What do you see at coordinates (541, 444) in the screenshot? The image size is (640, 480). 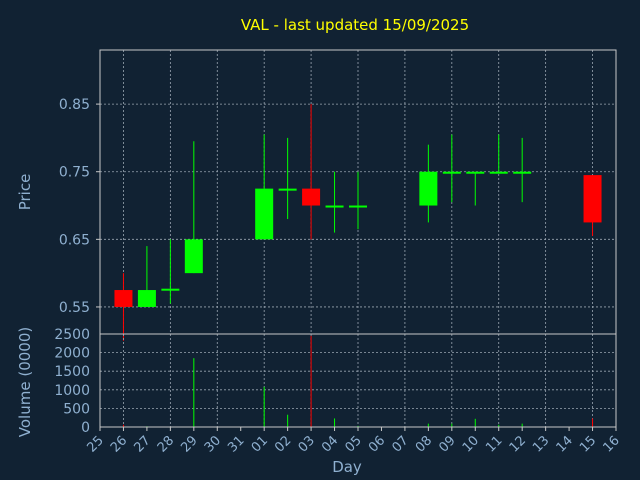 I see `x-tick-label: 13` at bounding box center [541, 444].